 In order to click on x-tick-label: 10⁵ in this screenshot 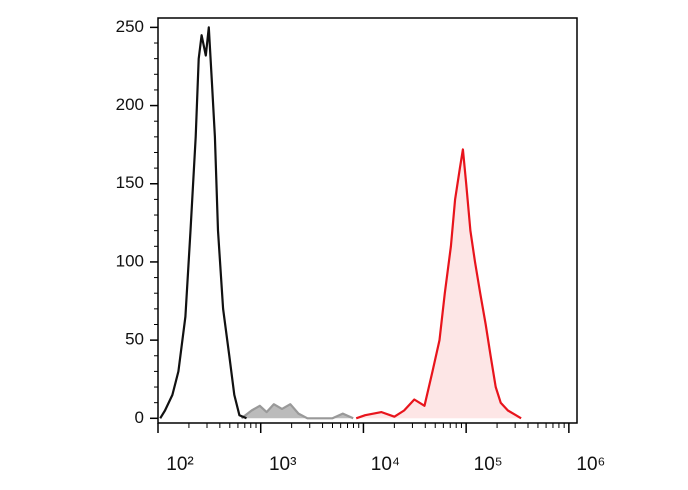, I will do `click(488, 464)`.